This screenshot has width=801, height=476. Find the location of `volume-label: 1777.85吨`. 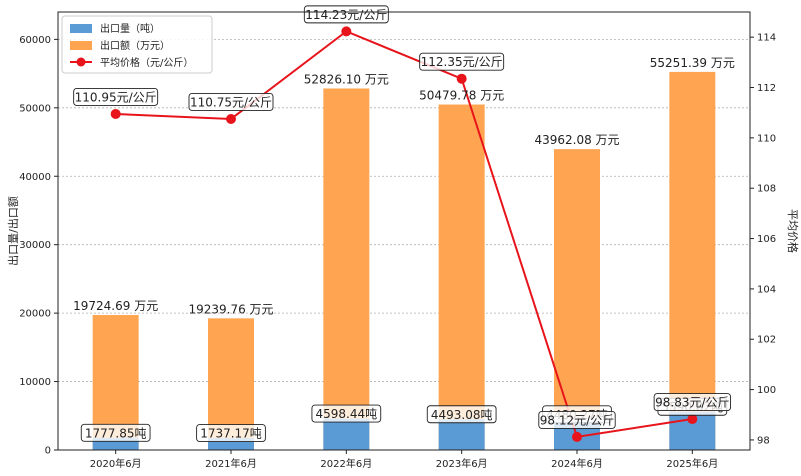

volume-label: 1777.85吨 is located at coordinates (116, 433).